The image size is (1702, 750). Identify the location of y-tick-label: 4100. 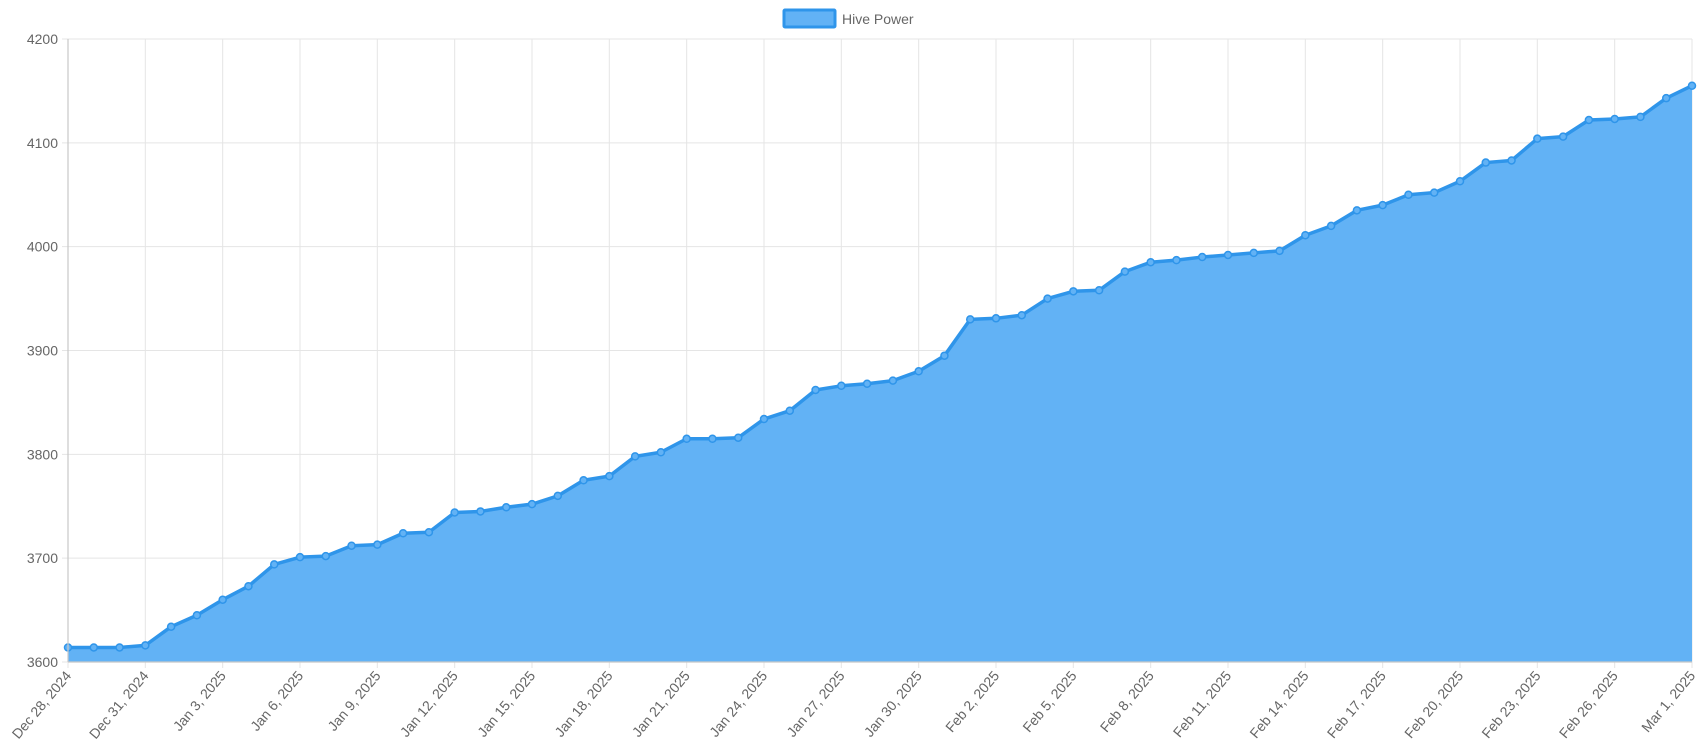
(42, 143).